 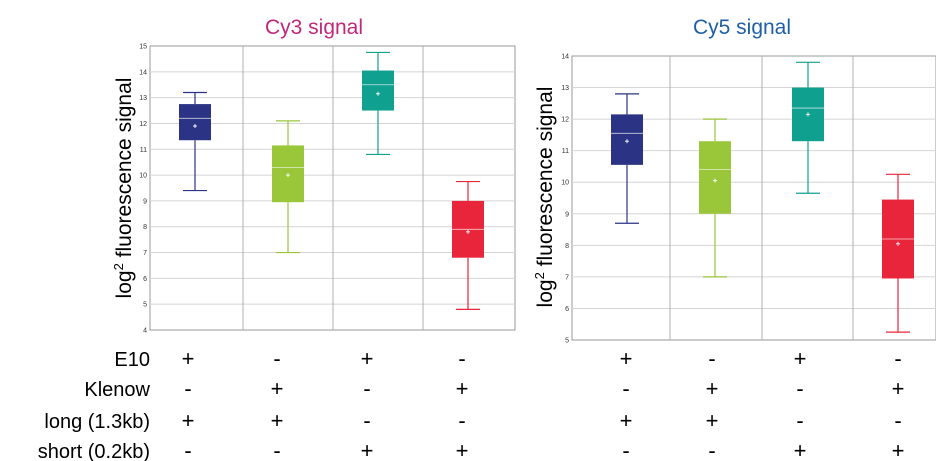 I want to click on y-tick-label: 15, so click(x=143, y=47).